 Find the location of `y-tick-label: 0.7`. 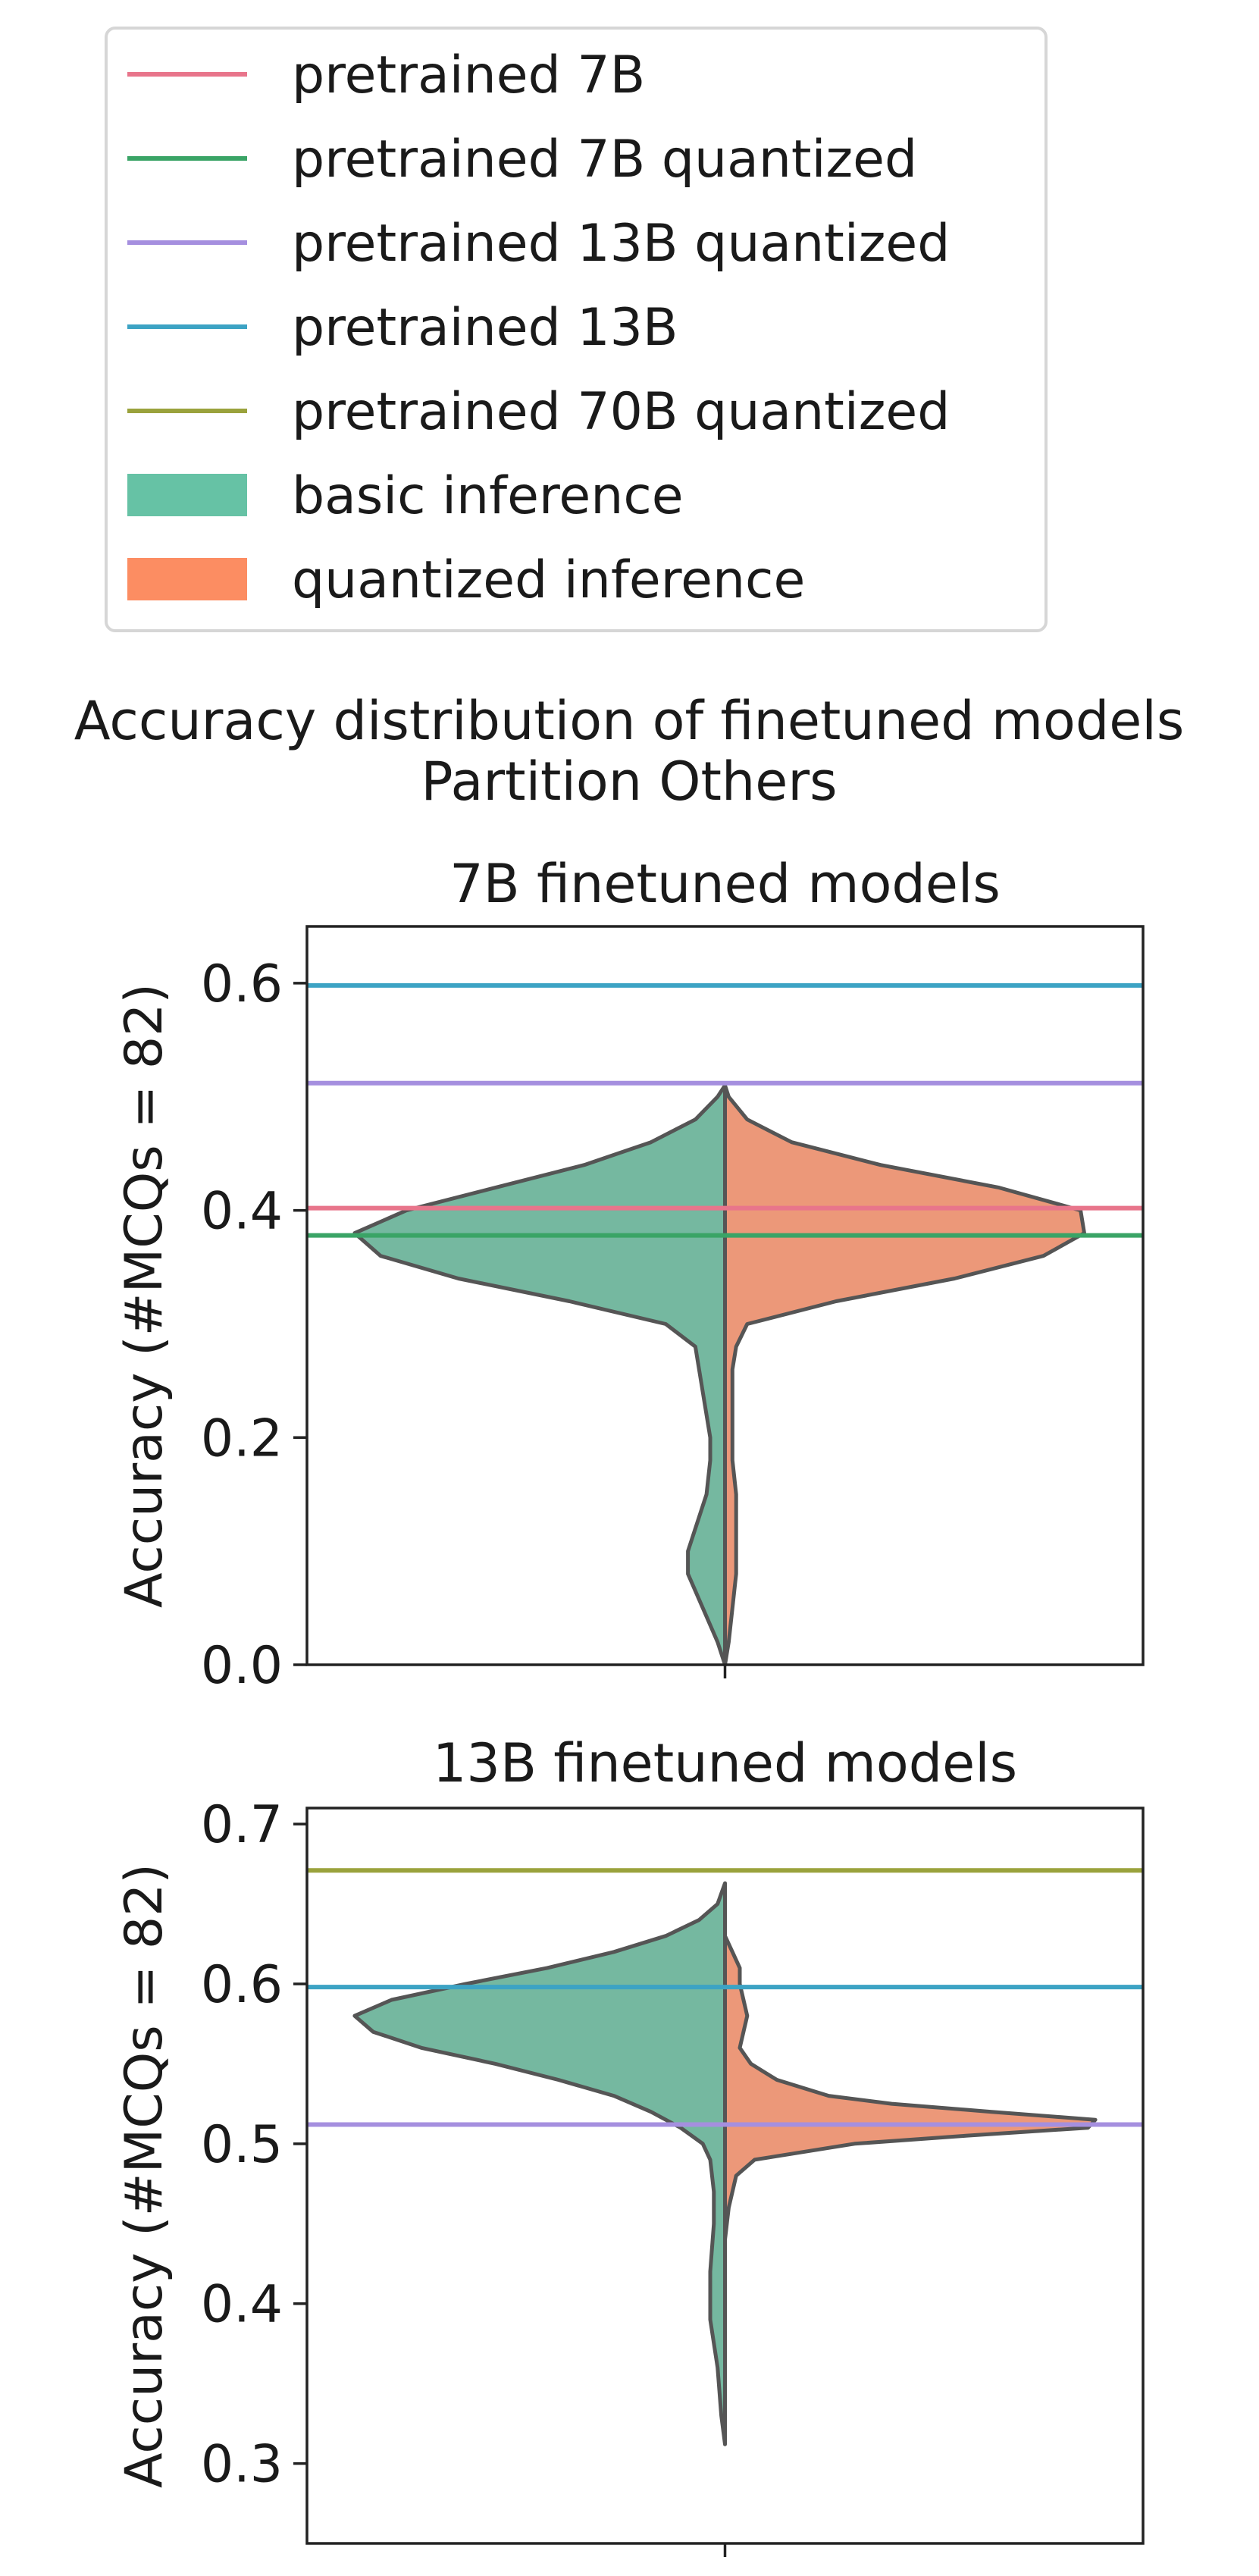

y-tick-label: 0.7 is located at coordinates (242, 1825).